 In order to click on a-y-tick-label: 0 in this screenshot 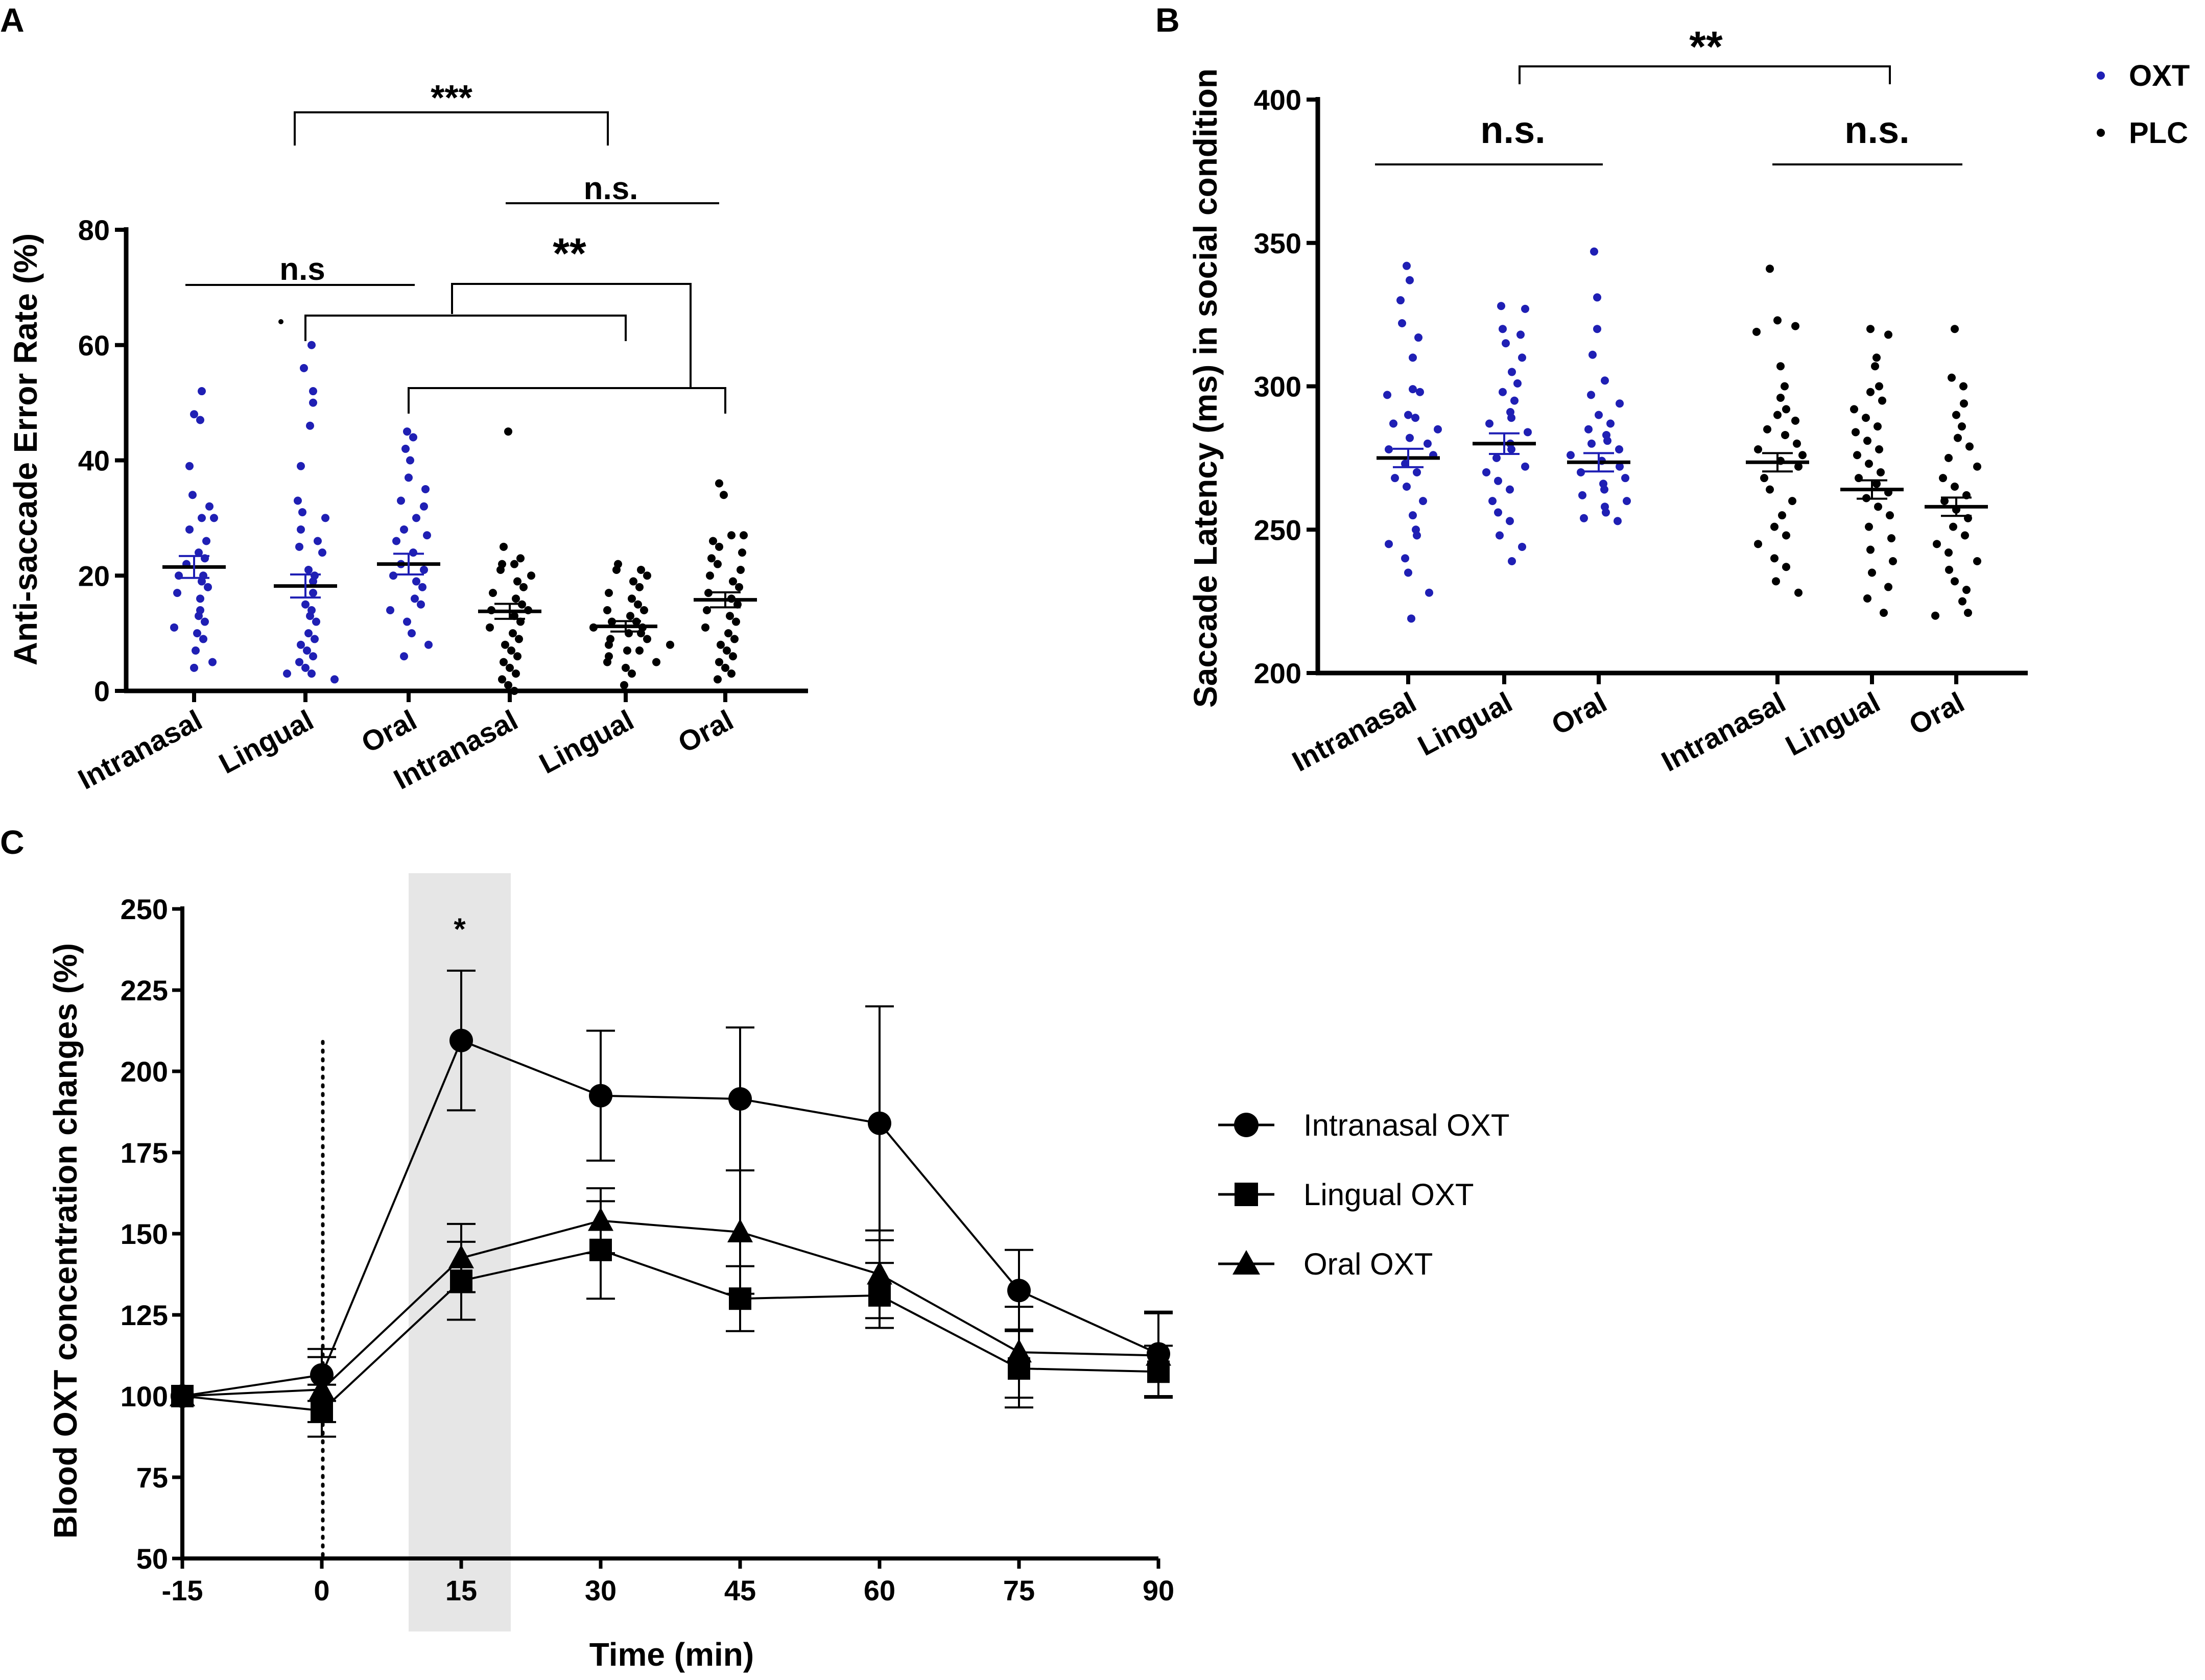, I will do `click(102, 691)`.